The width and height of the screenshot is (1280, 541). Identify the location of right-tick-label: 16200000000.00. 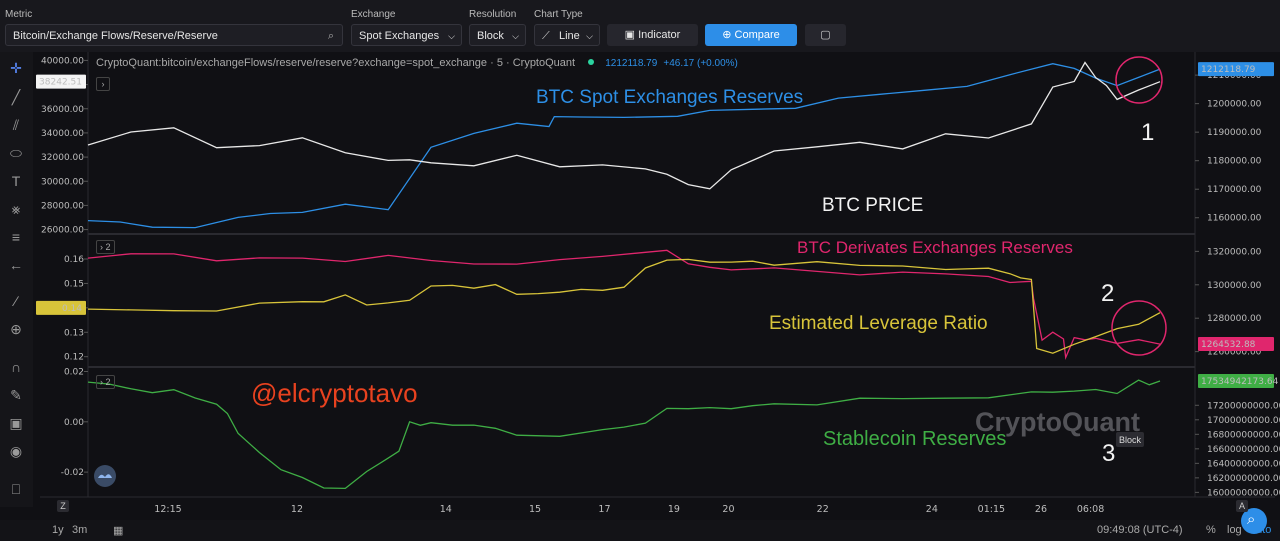
(1243, 479).